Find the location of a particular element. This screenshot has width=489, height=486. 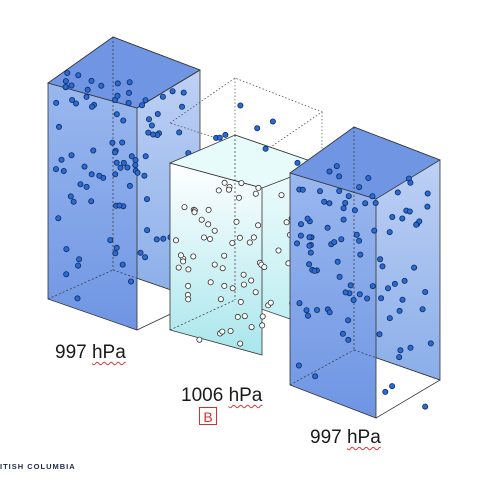

air-molecules-left is located at coordinates (122, 186).